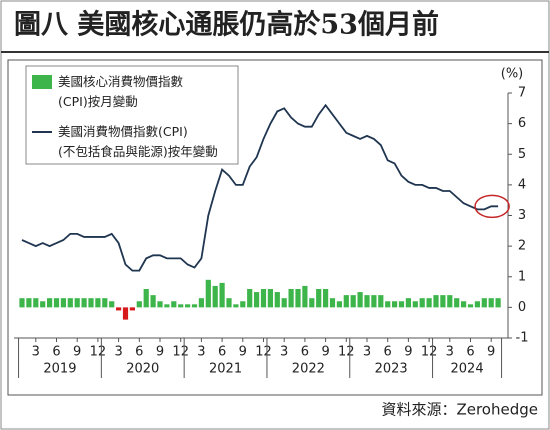  Describe the element at coordinates (121, 91) in the screenshot. I see `legend-label: 美國核心消費物價指數(CPI)按月變動` at that location.